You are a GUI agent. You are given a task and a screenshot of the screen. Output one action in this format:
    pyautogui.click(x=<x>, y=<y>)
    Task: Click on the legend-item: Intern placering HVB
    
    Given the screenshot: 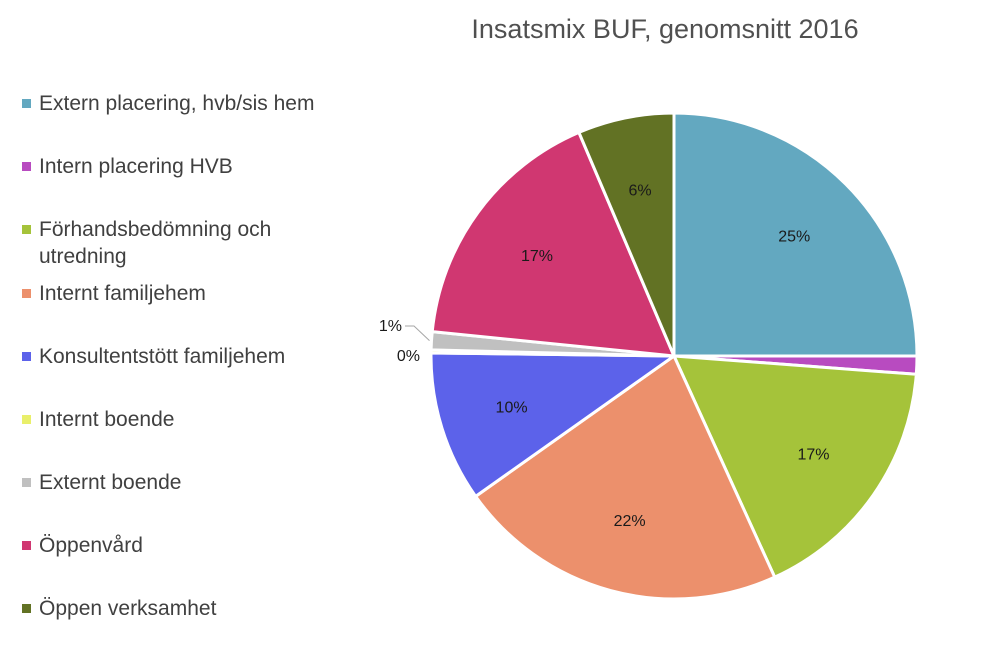 What is the action you would take?
    pyautogui.click(x=180, y=166)
    